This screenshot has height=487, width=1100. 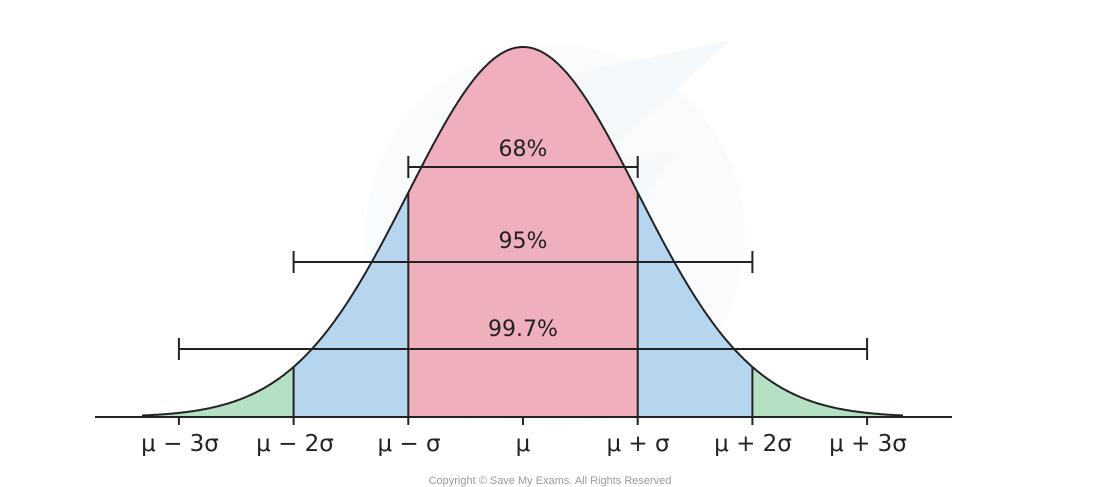 What do you see at coordinates (523, 241) in the screenshot?
I see `label-95-percent: 95%` at bounding box center [523, 241].